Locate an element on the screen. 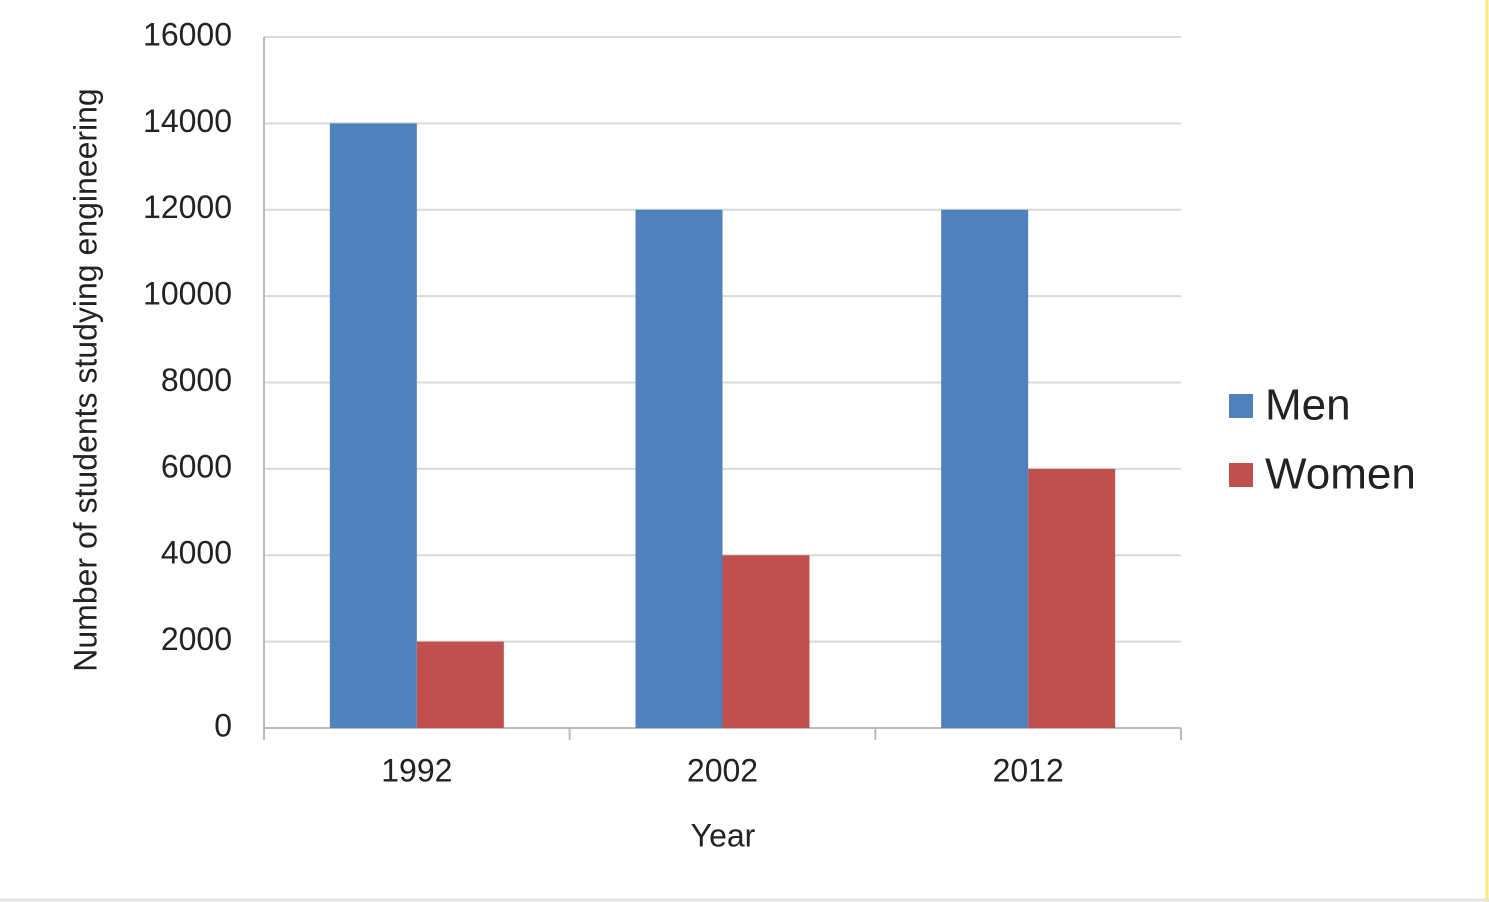 Image resolution: width=1489 pixels, height=902 pixels. x-tick-label: 1992 is located at coordinates (416, 770).